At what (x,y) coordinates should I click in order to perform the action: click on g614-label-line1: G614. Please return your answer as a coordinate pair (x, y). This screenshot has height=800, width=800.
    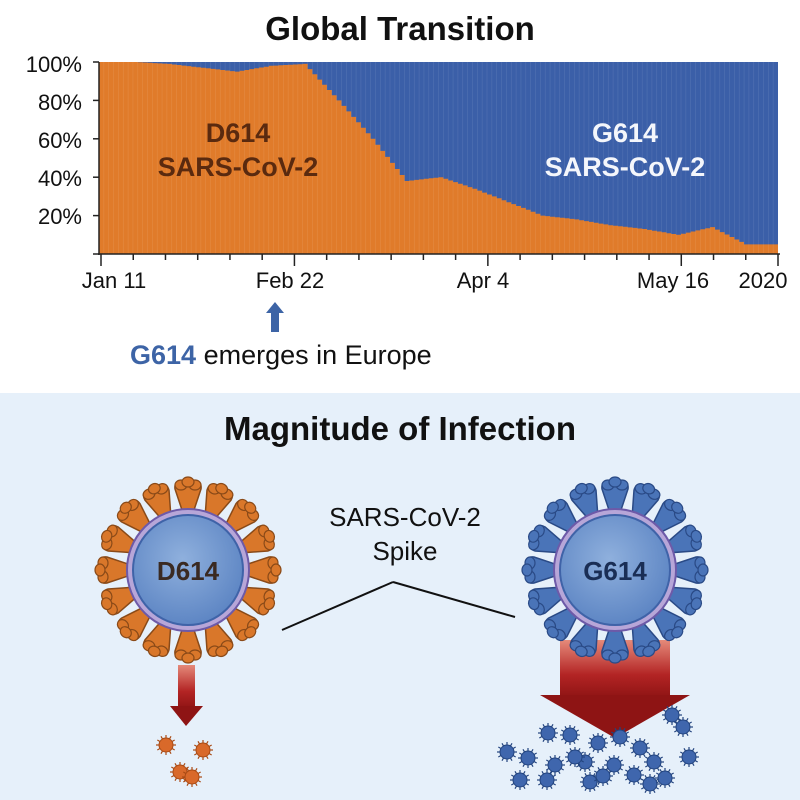
    Looking at the image, I should click on (625, 133).